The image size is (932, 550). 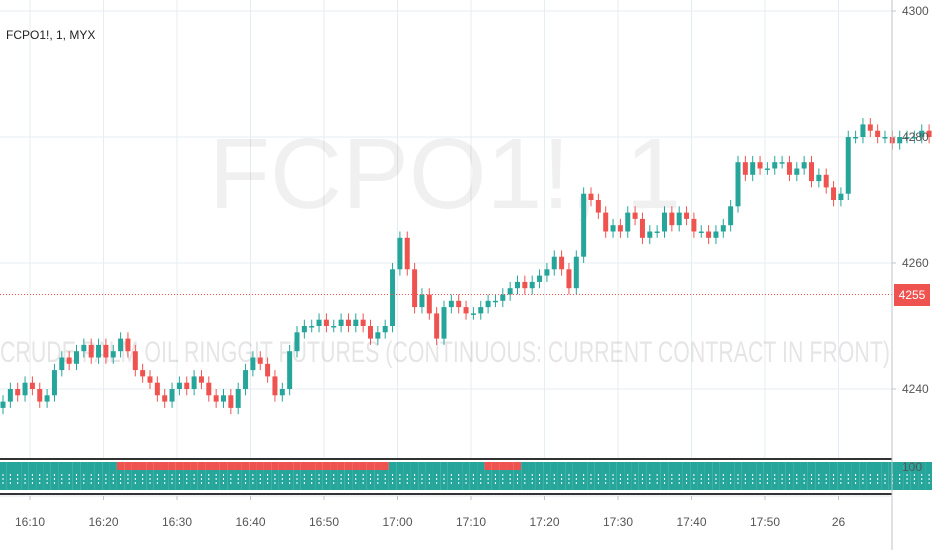 I want to click on indicator-pane, so click(x=466, y=476).